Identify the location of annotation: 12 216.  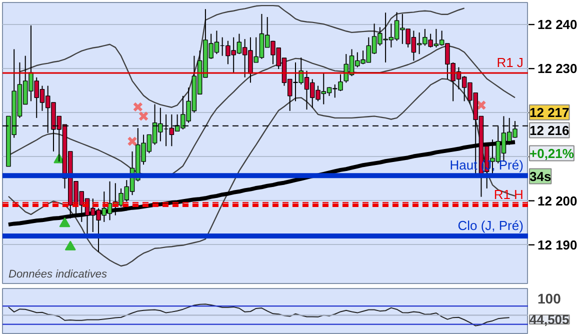
(550, 130).